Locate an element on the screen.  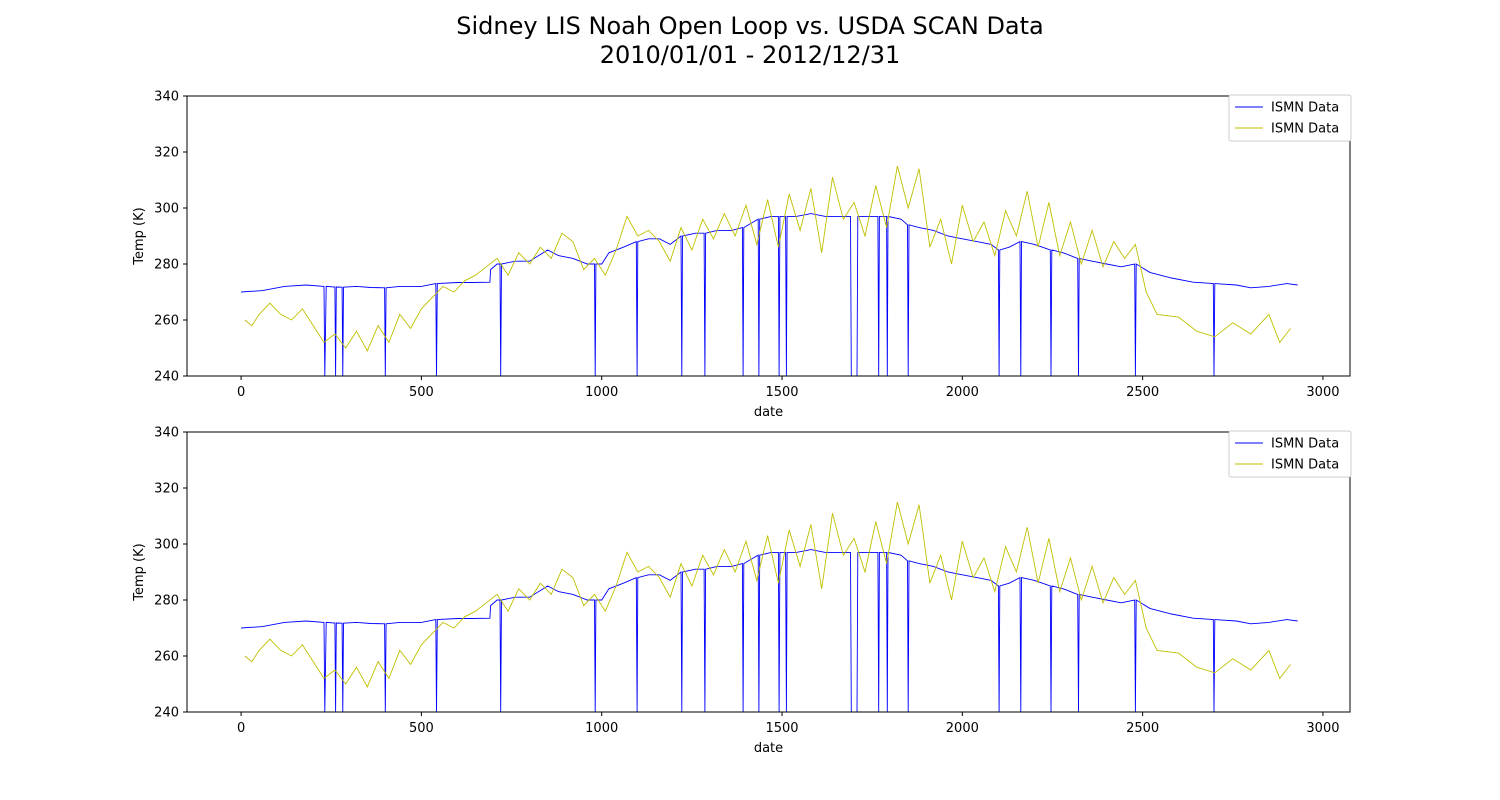
chart-subtitle: 2010/01/01 - 2012/12/31 is located at coordinates (750, 55).